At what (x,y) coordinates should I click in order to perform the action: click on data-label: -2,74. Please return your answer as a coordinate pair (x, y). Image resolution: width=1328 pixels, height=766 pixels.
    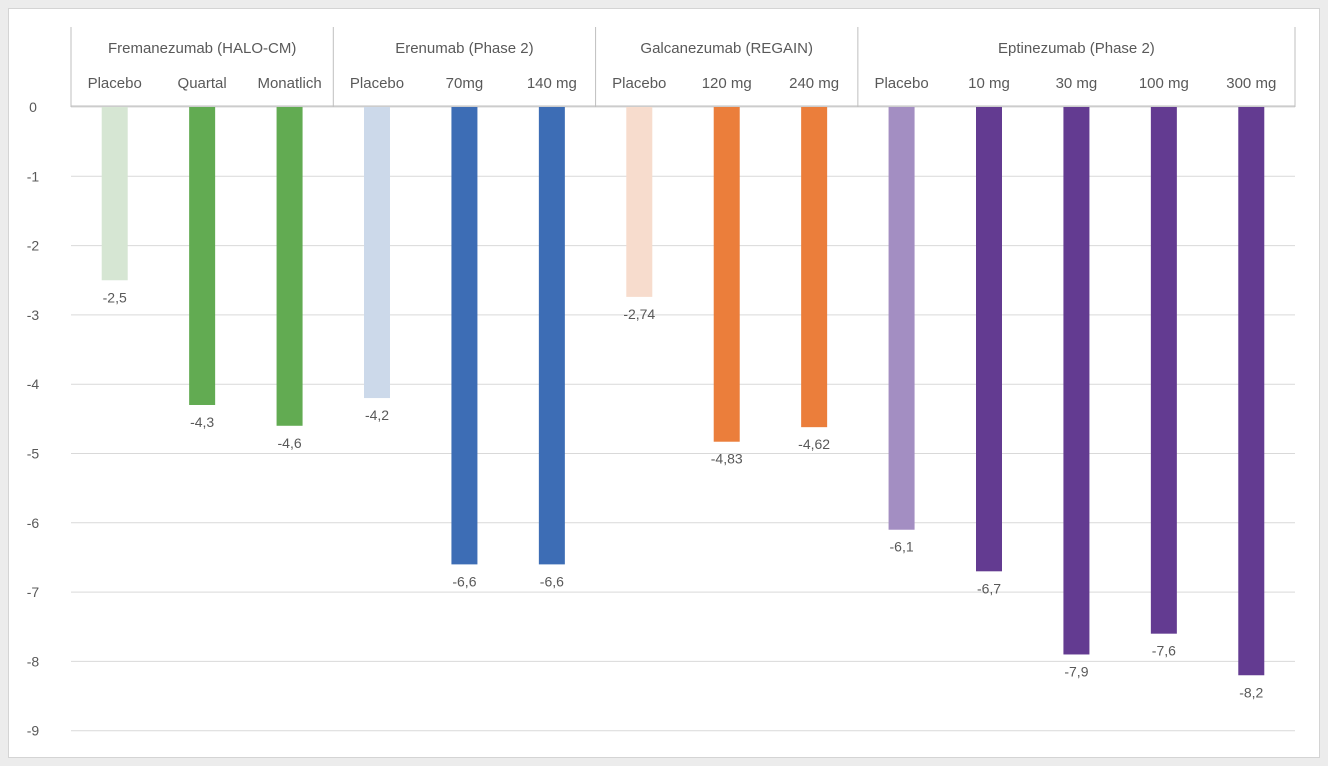
    Looking at the image, I should click on (639, 314).